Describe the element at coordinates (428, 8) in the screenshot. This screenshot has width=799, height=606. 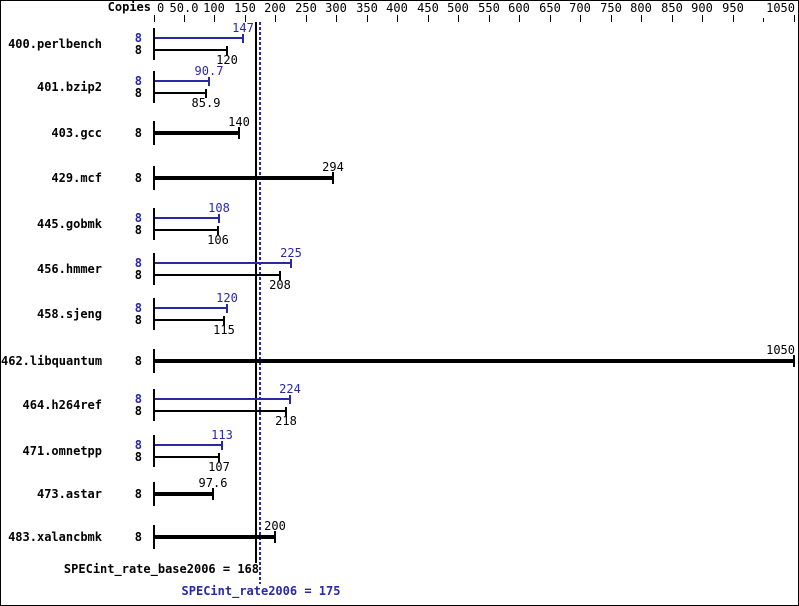
I see `axis-tick-label: 450` at that location.